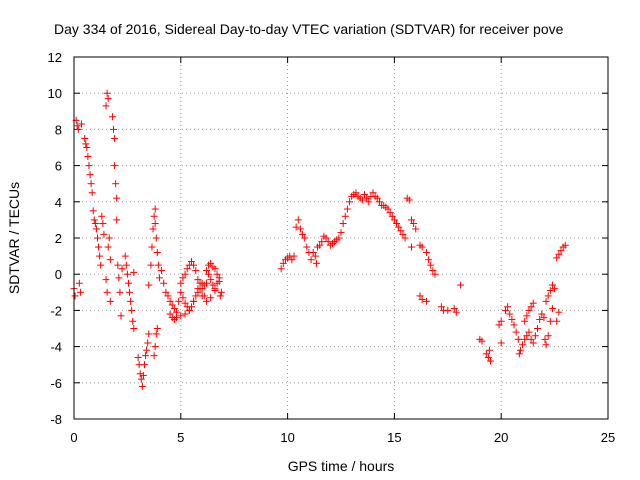 This screenshot has width=640, height=480. I want to click on y-tick-label: 4, so click(58, 202).